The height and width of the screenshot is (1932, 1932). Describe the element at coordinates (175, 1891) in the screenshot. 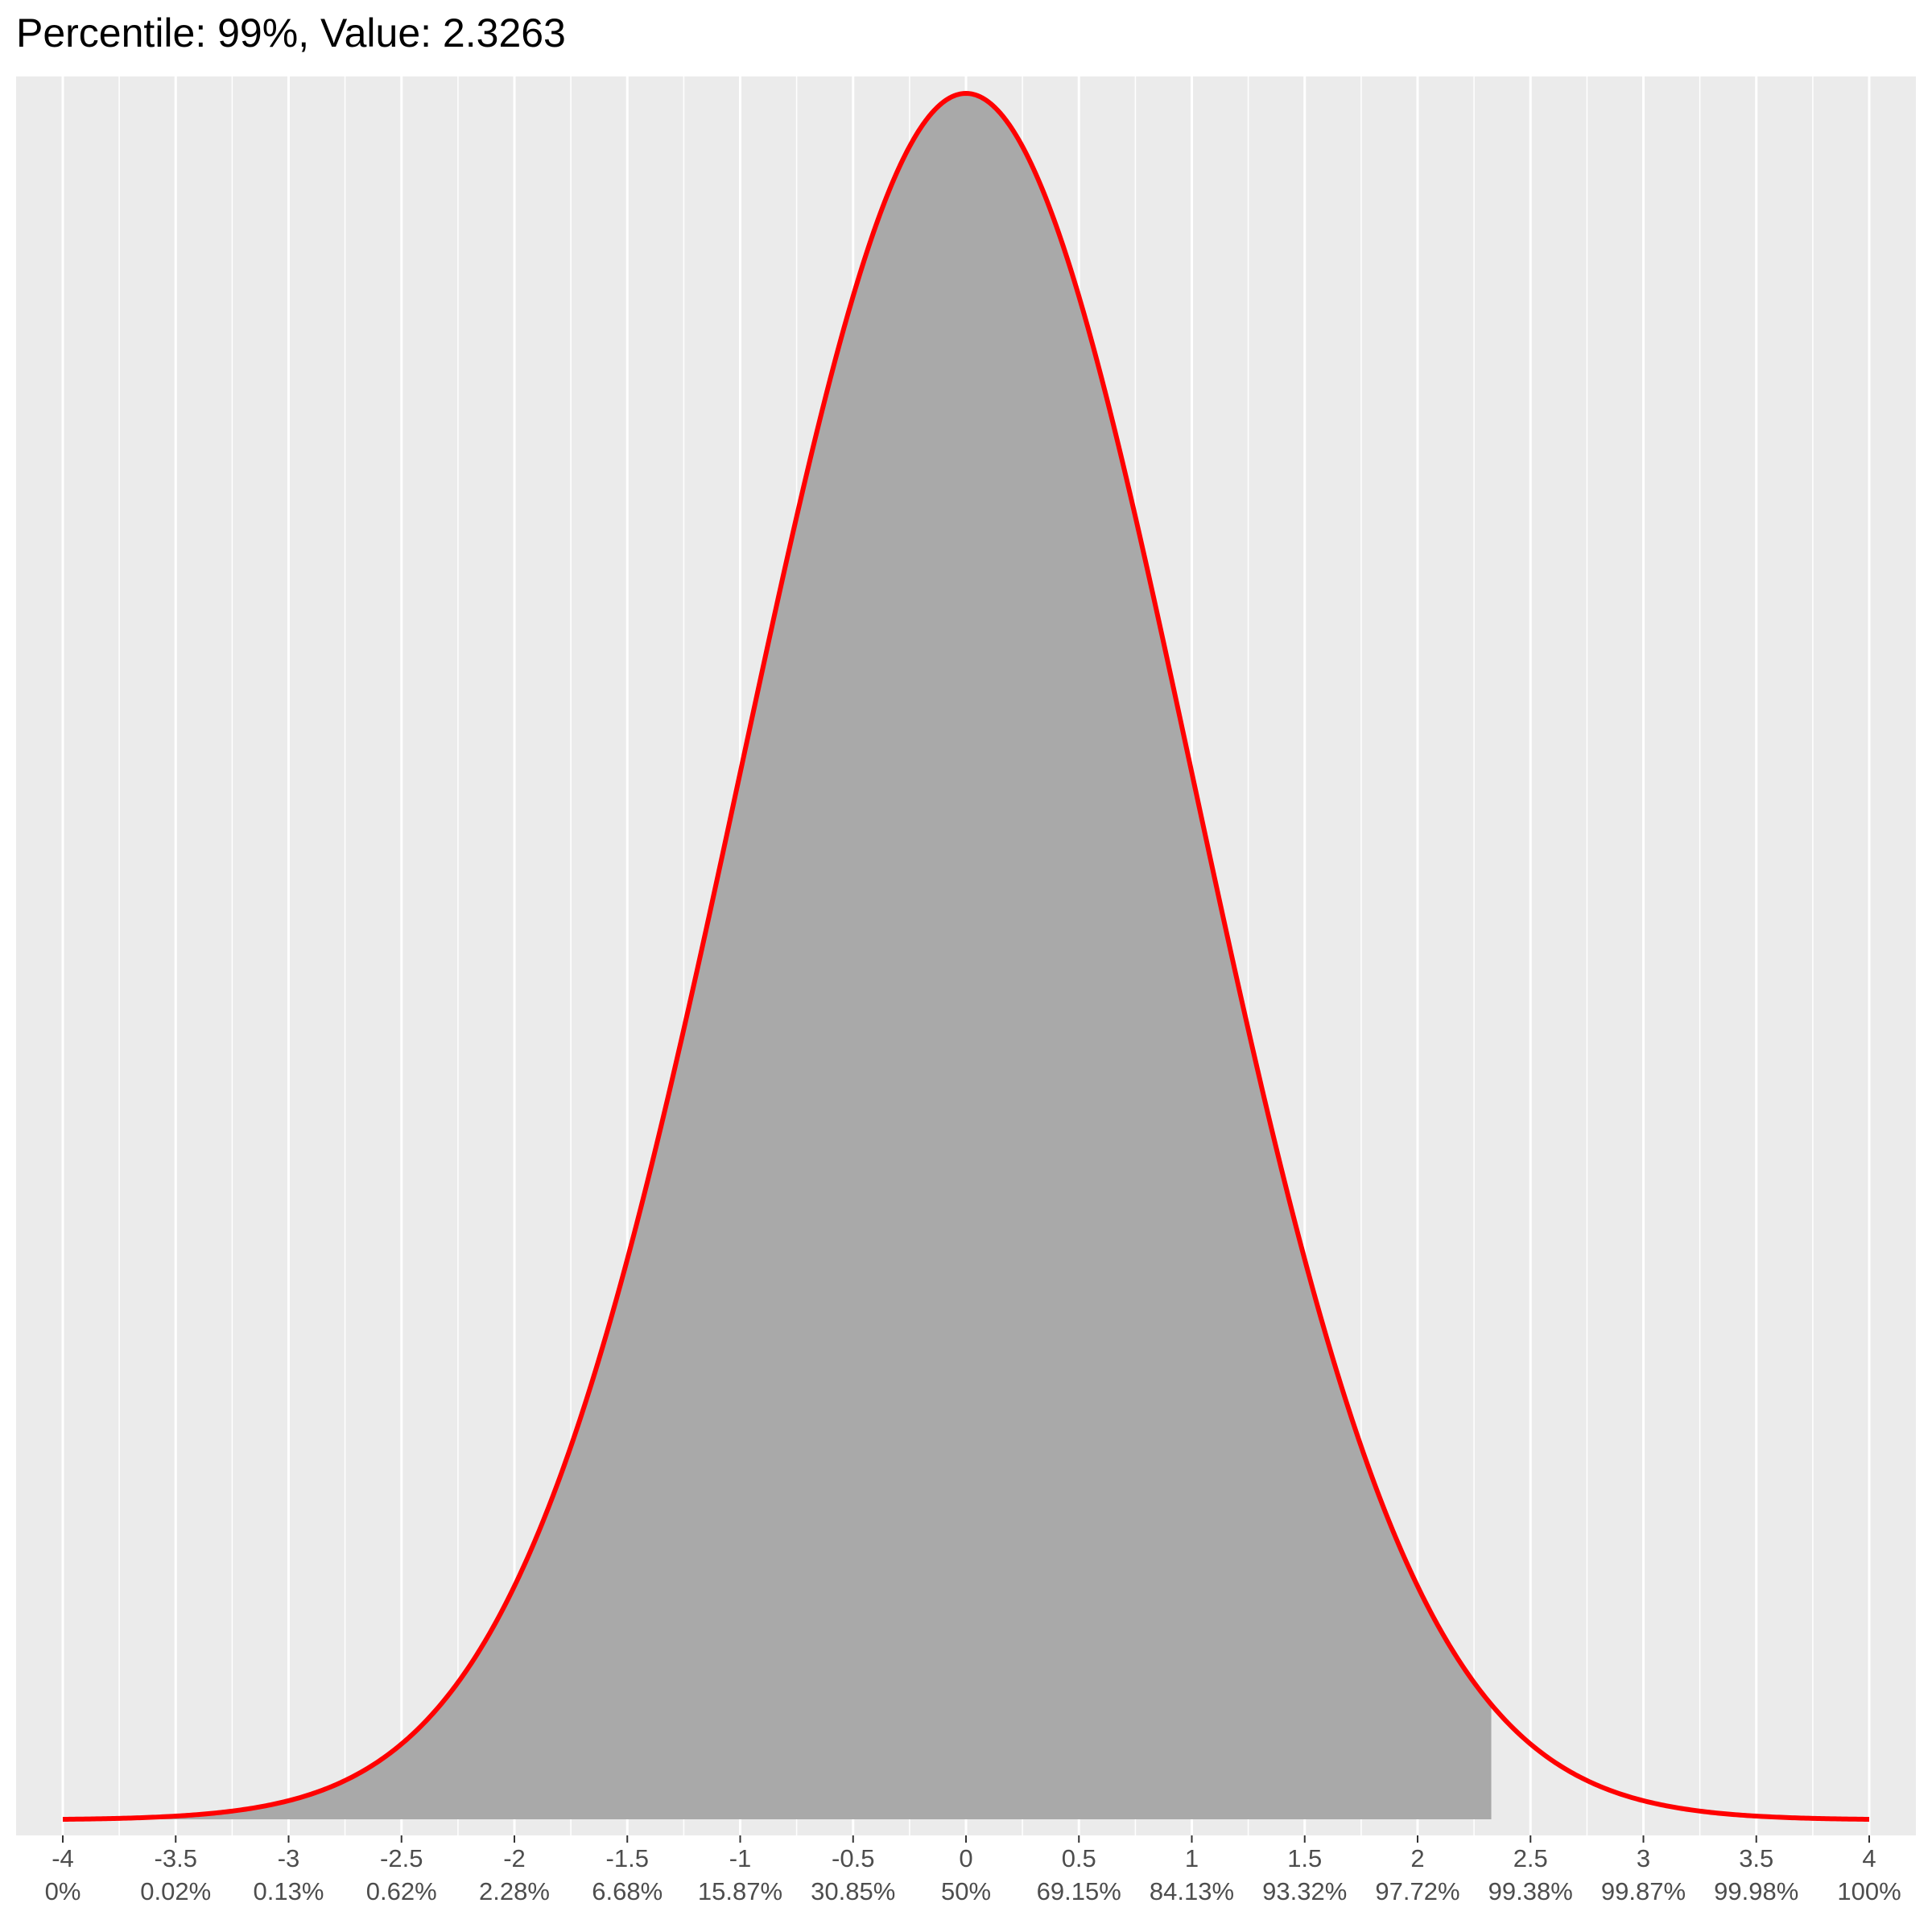

I see `x-tick-percent-label: 0.02%` at that location.